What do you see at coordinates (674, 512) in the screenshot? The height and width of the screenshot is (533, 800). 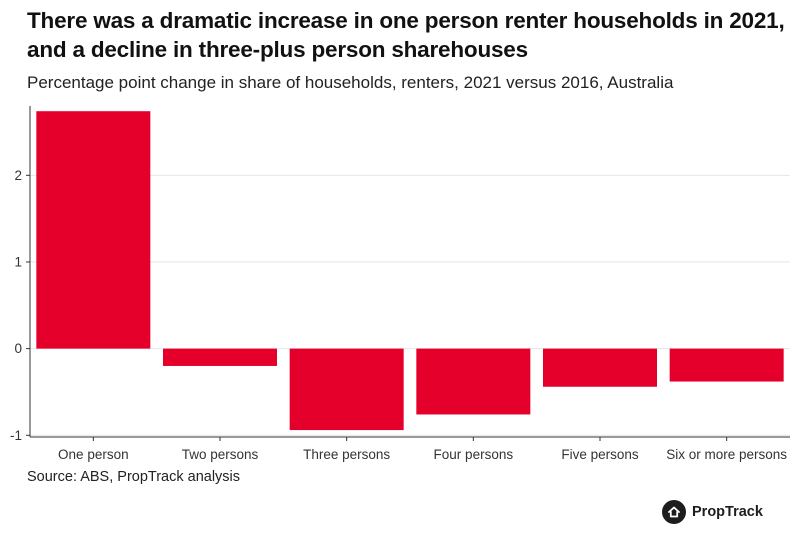 I see `proptrack-house-icon` at bounding box center [674, 512].